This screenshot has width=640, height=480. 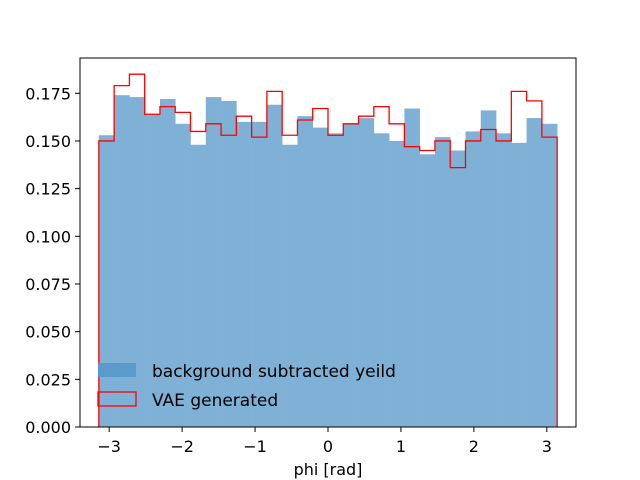 I want to click on y-tick-label: 0.125, so click(x=48, y=189).